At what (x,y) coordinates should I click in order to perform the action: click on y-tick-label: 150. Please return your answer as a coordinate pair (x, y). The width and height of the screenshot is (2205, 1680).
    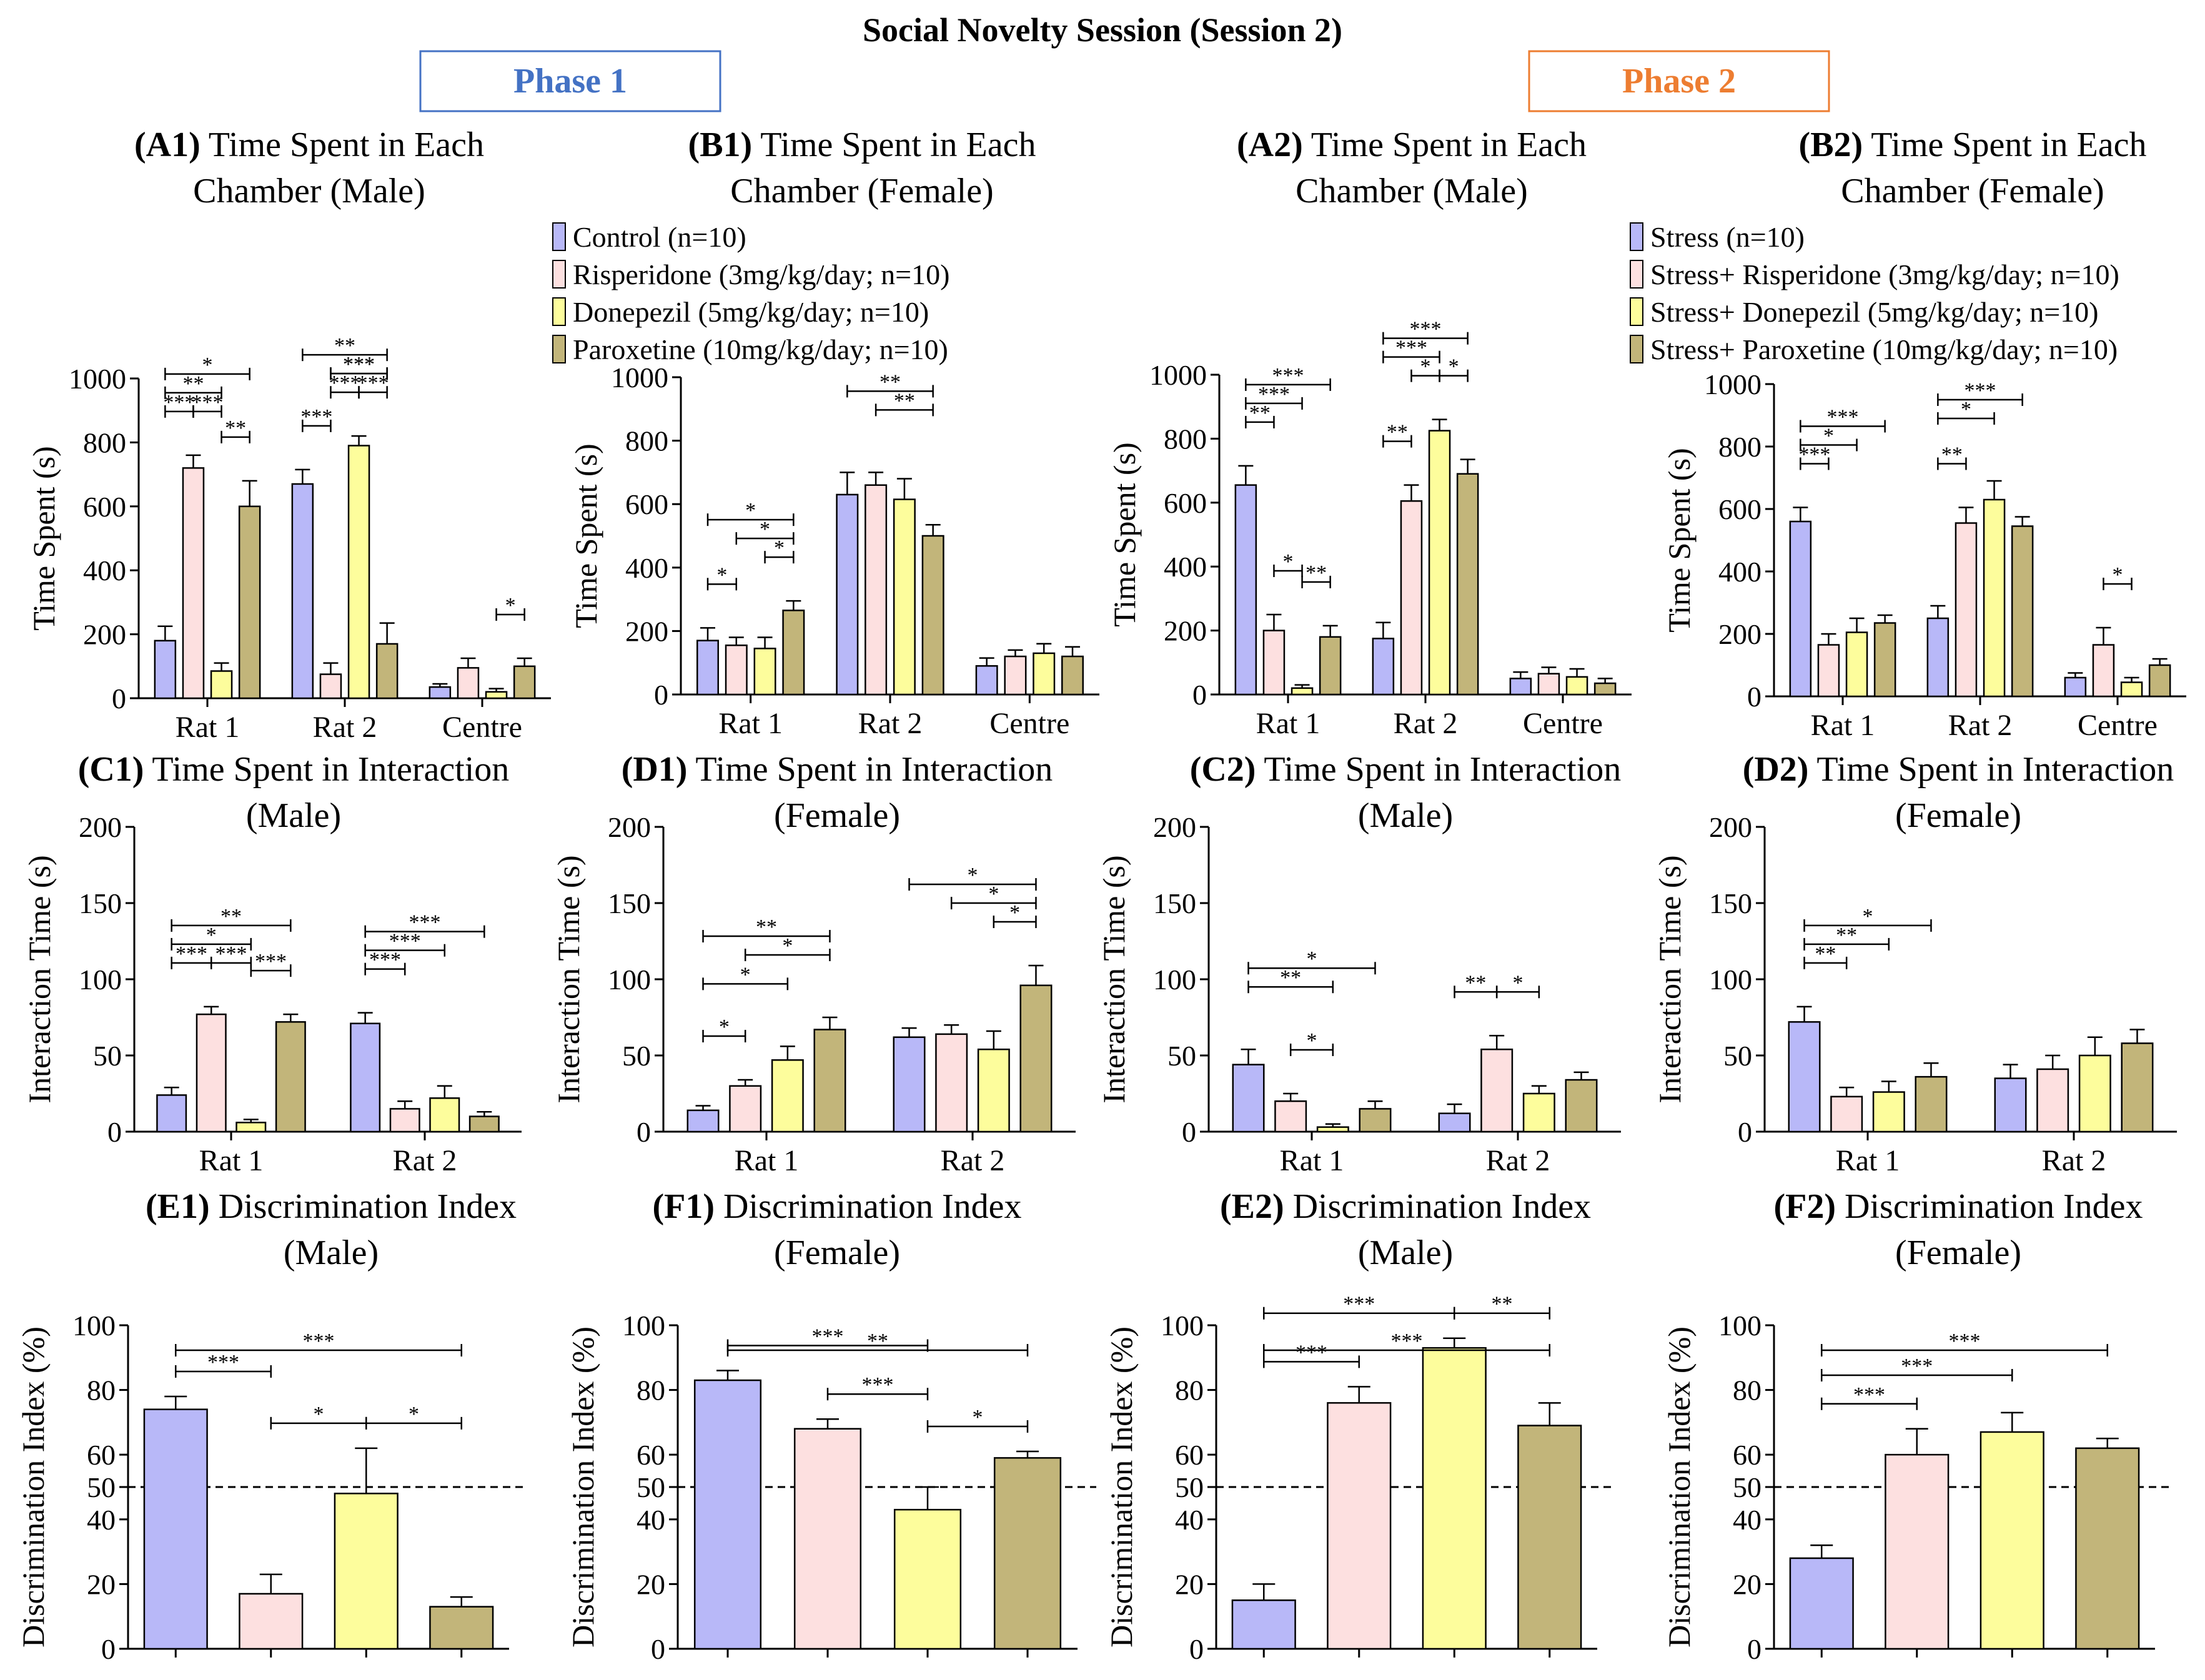
    Looking at the image, I should click on (629, 903).